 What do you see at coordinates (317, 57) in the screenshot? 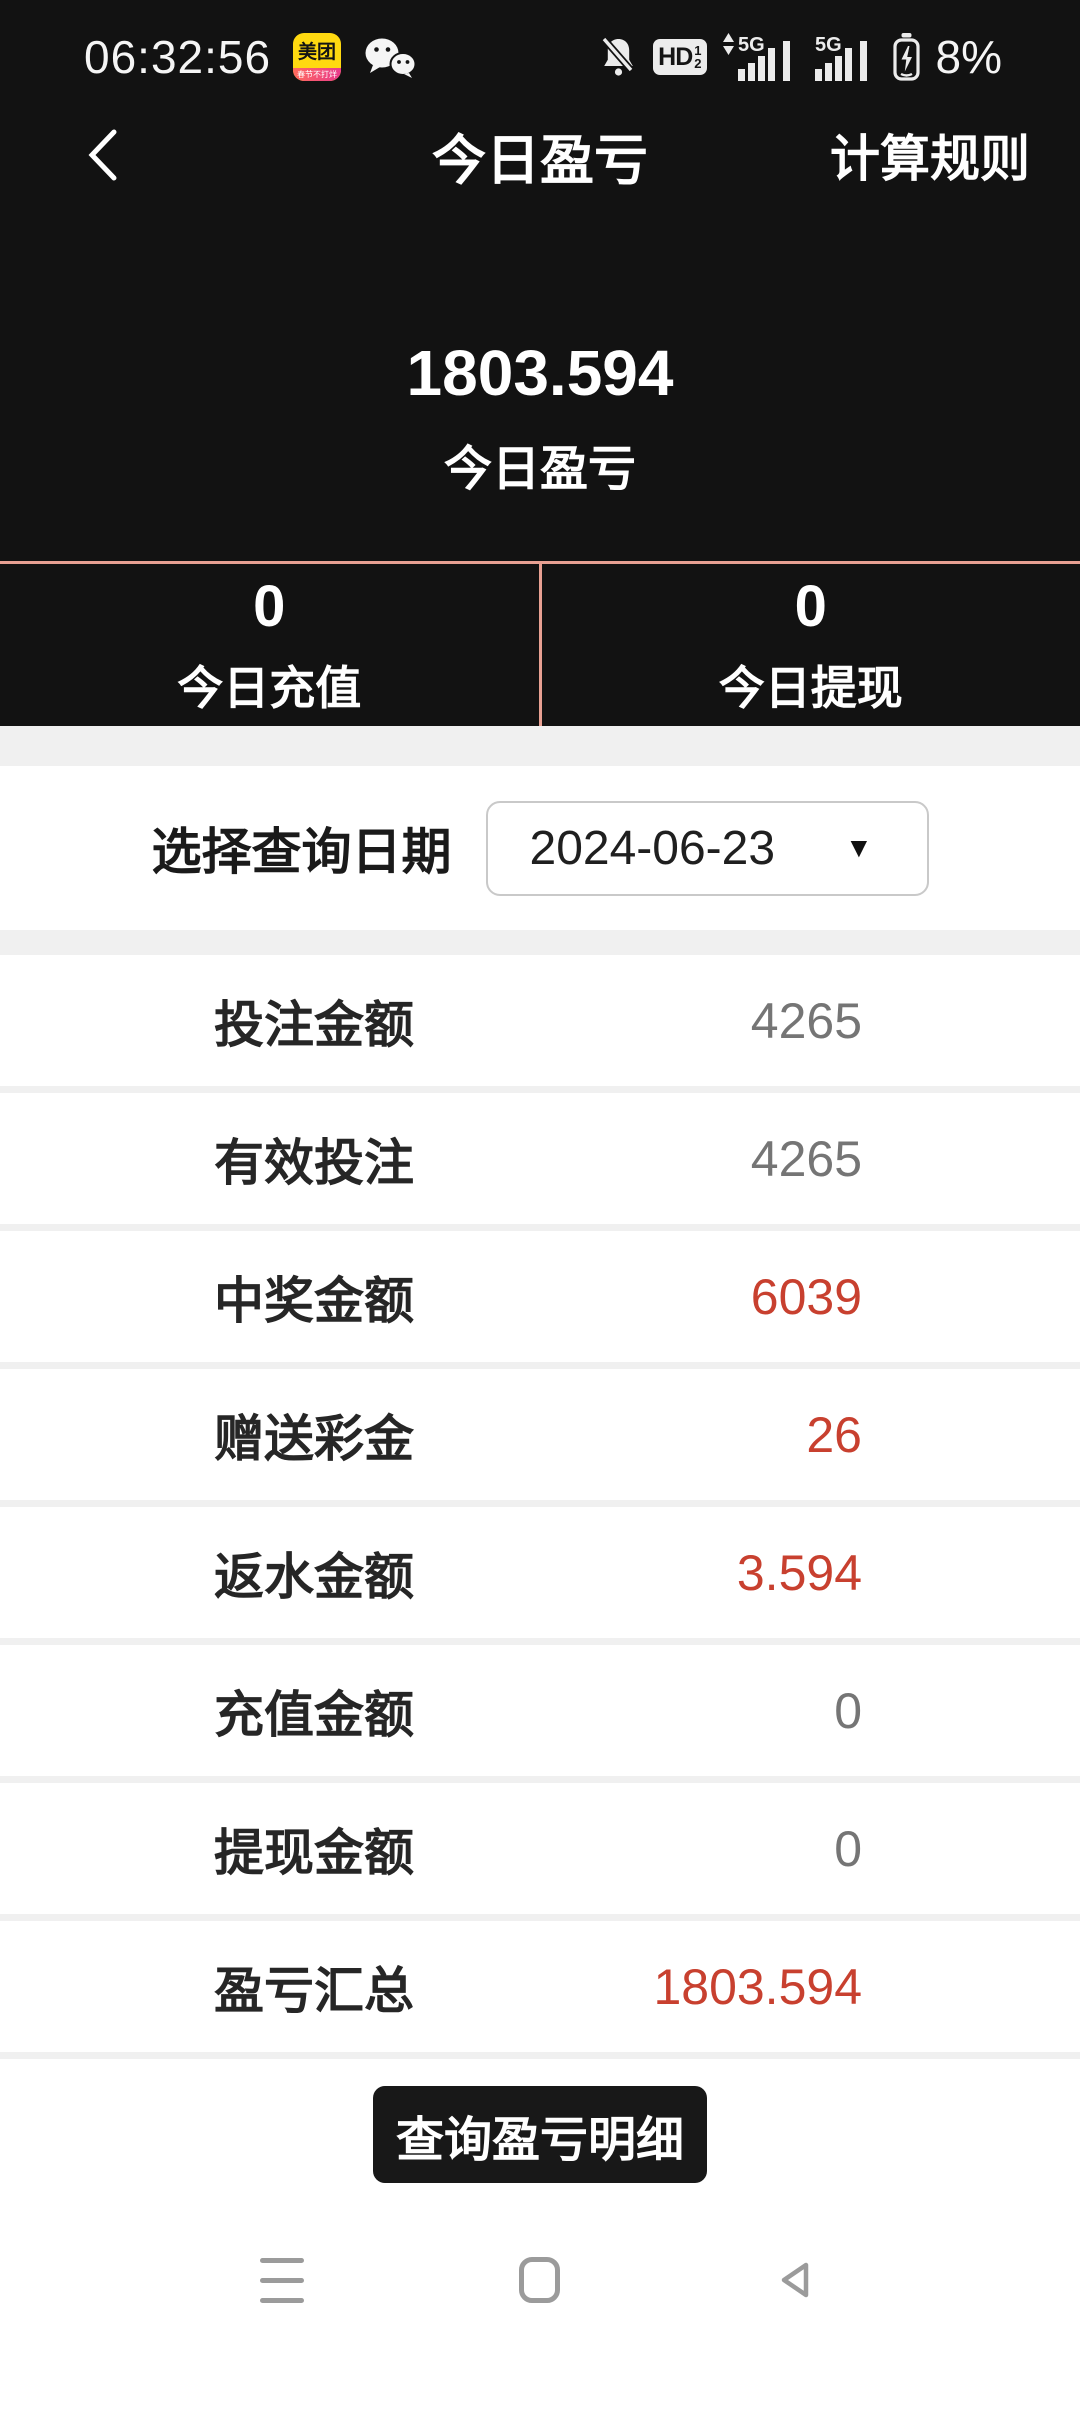
I see `meituan-app-icon: 美团 春节不打烊` at bounding box center [317, 57].